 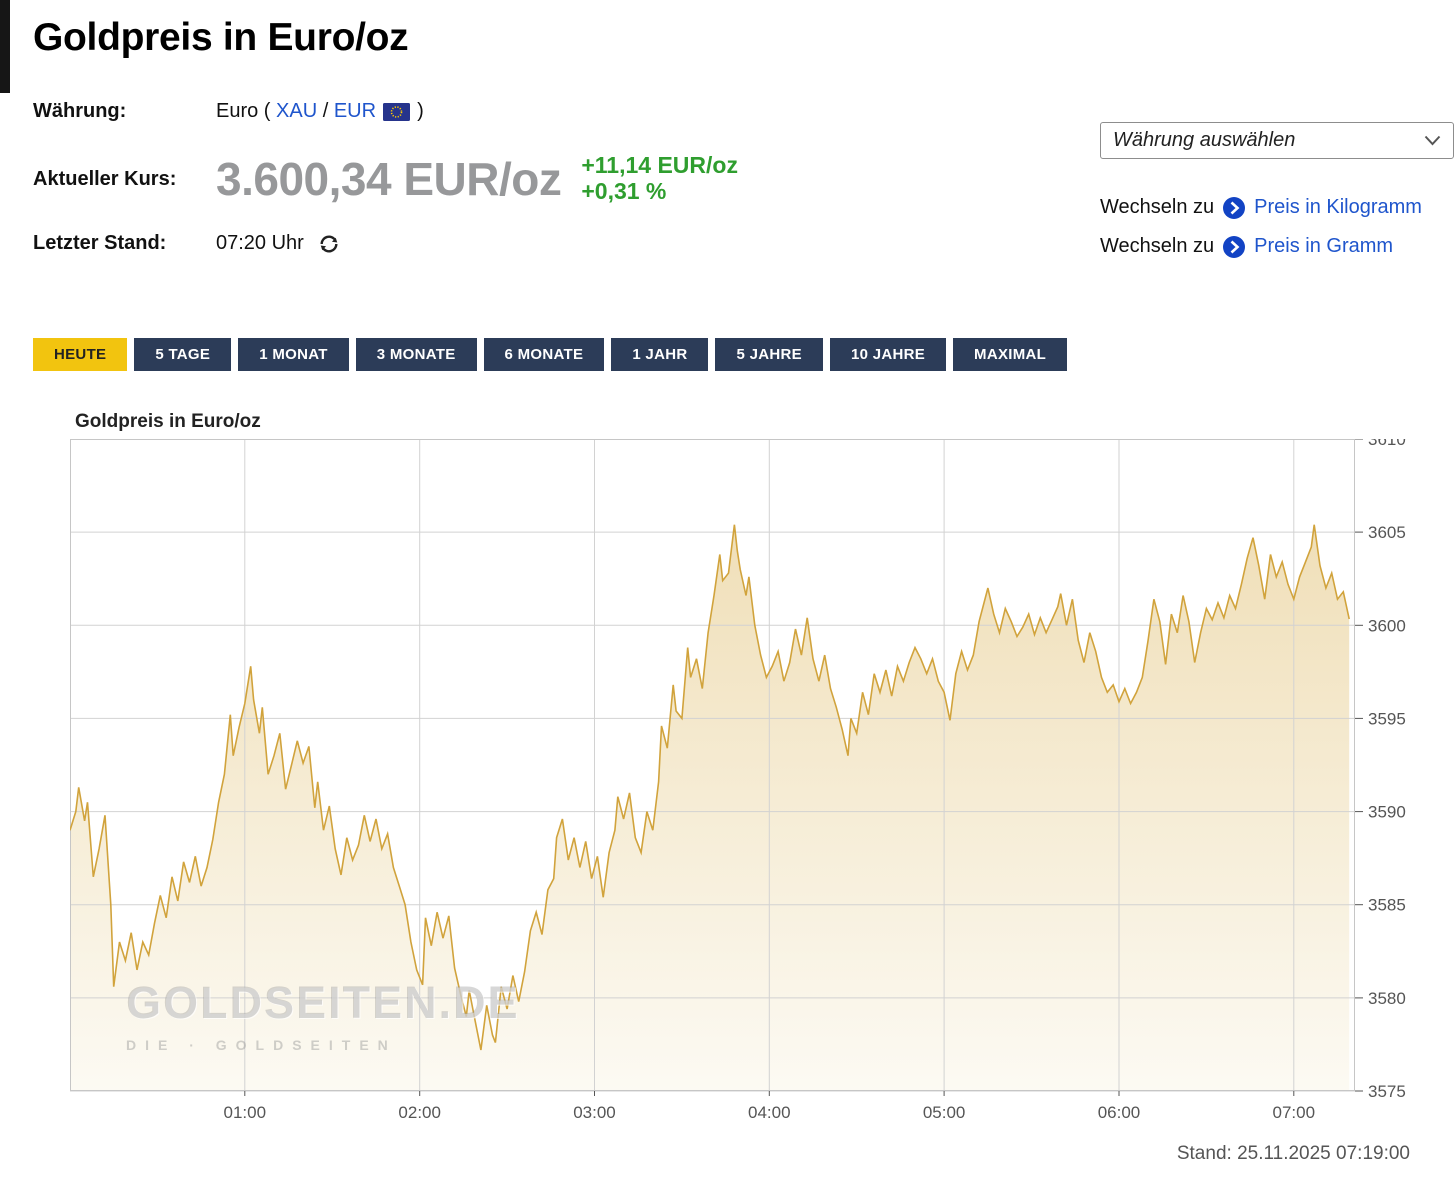 What do you see at coordinates (1387, 812) in the screenshot?
I see `svg-text: 3590` at bounding box center [1387, 812].